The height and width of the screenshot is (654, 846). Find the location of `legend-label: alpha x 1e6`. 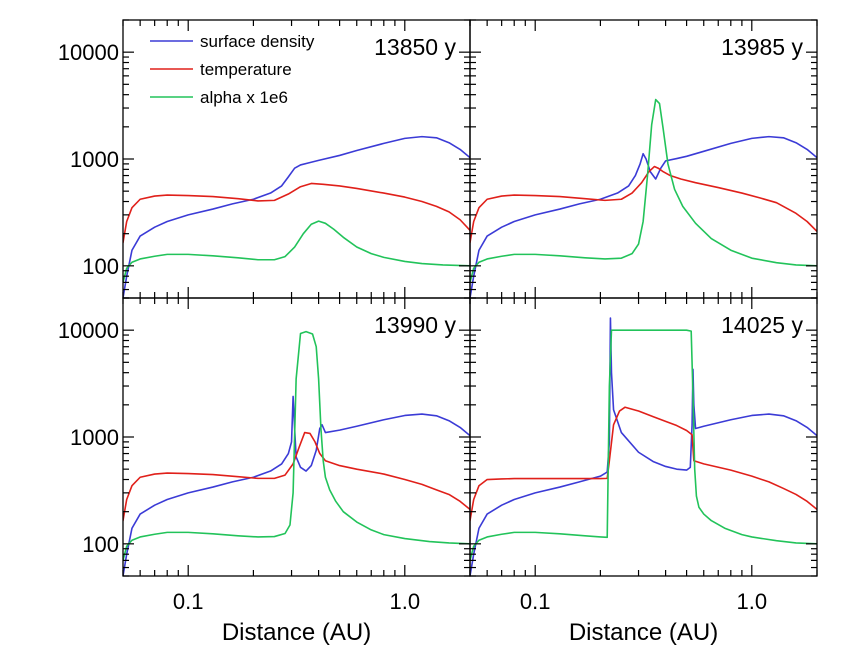

legend-label: alpha x 1e6 is located at coordinates (244, 97).